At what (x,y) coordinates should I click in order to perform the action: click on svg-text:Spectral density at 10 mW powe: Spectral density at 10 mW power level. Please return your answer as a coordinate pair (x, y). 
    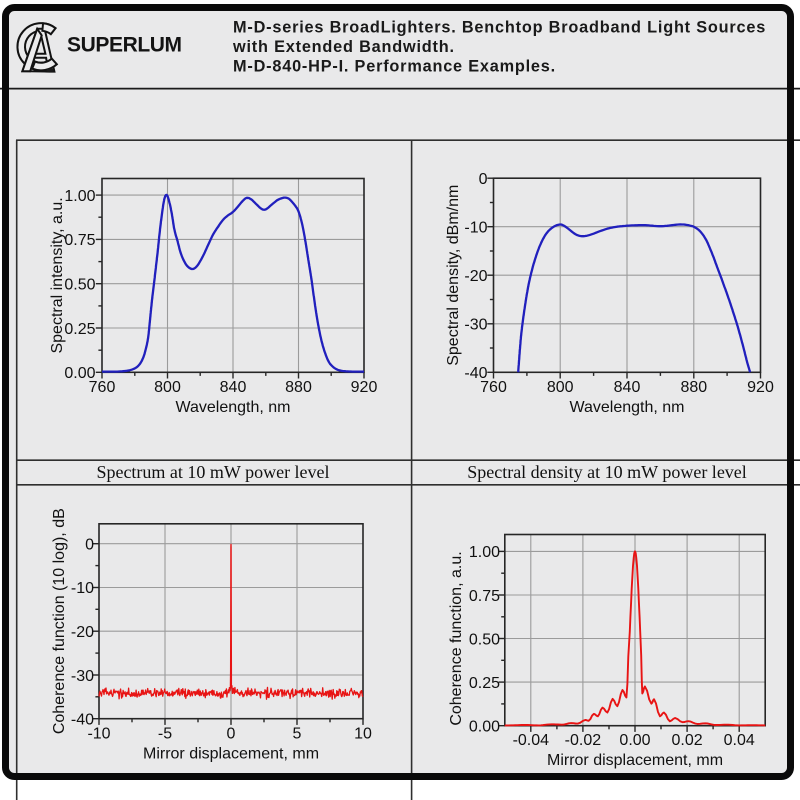
    Looking at the image, I should click on (607, 472).